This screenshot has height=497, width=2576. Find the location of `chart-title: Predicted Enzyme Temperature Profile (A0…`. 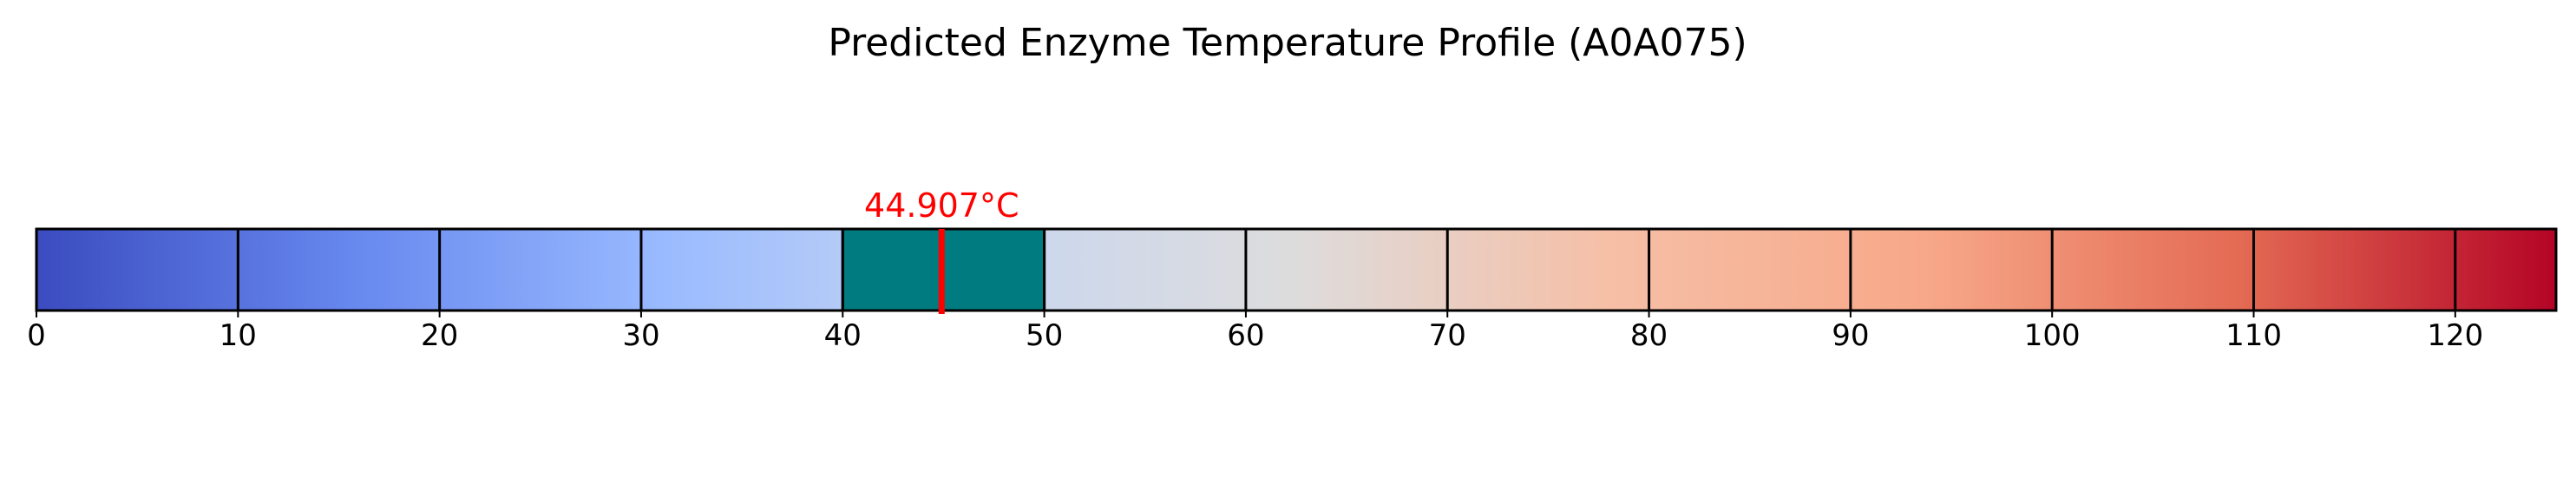

chart-title: Predicted Enzyme Temperature Profile (A0… is located at coordinates (1287, 43).